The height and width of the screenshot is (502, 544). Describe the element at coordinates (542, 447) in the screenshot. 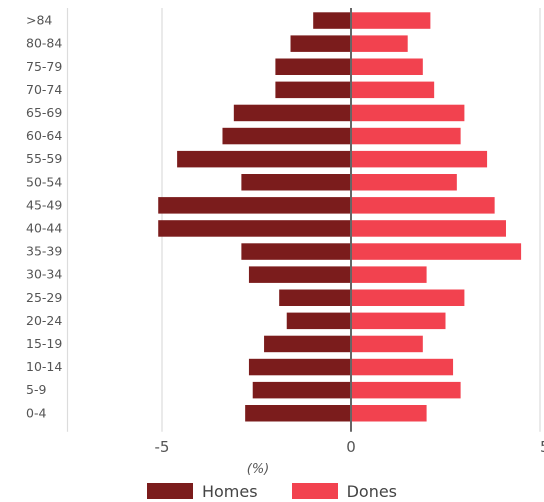

I see `x-tick-label: 5` at that location.